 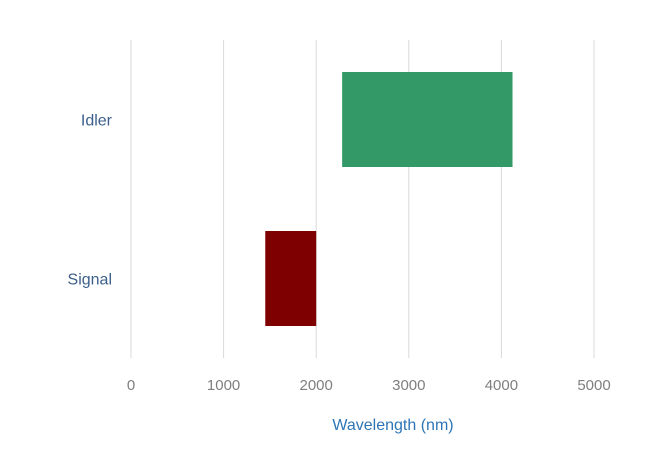 I want to click on category-label-signal: Signal, so click(x=90, y=280).